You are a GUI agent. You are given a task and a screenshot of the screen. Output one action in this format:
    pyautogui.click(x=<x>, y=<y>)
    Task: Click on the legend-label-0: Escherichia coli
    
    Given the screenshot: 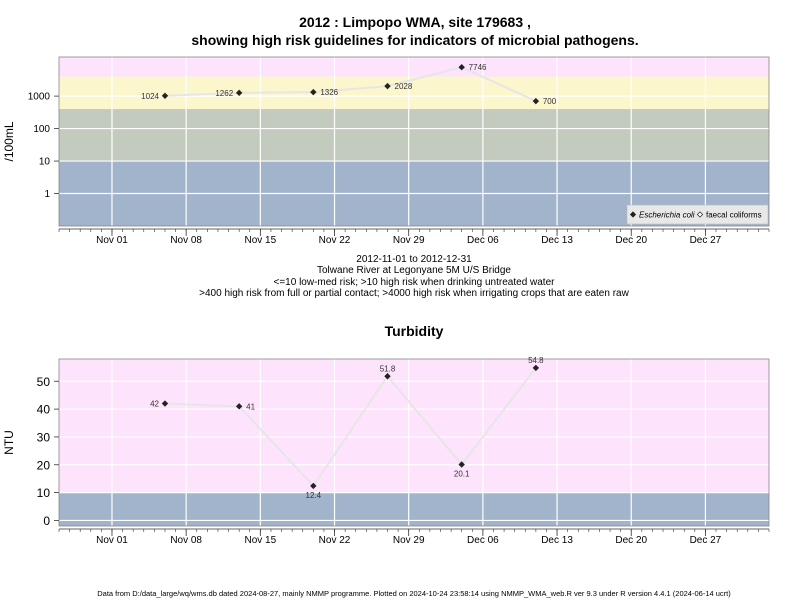 What is the action you would take?
    pyautogui.click(x=667, y=215)
    